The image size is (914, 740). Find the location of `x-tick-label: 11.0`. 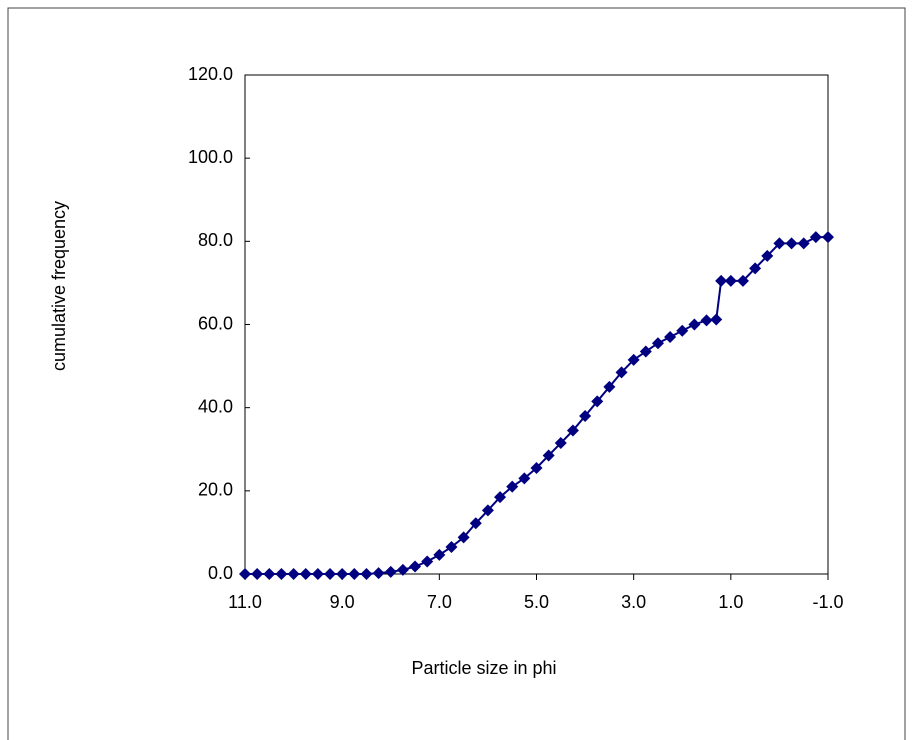

x-tick-label: 11.0 is located at coordinates (245, 602).